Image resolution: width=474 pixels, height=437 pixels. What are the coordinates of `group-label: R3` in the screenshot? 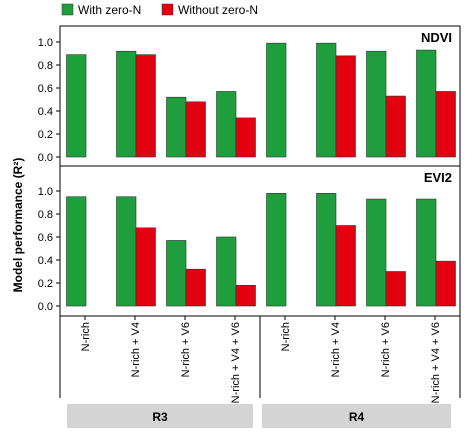 It's located at (160, 417).